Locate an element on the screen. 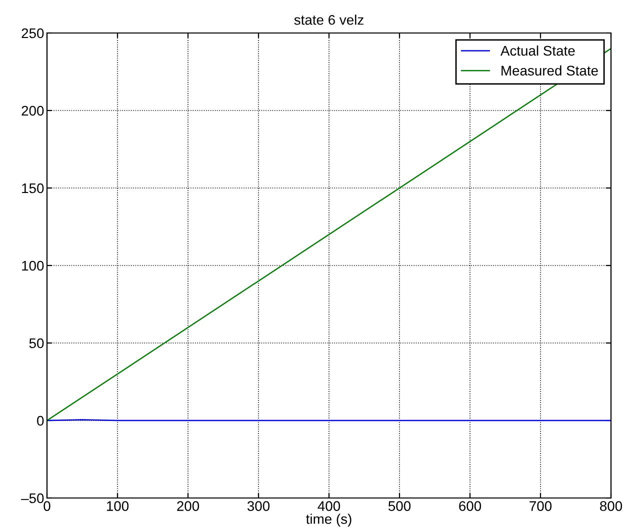 The image size is (629, 531). chart-title: state 6 velz is located at coordinates (329, 19).